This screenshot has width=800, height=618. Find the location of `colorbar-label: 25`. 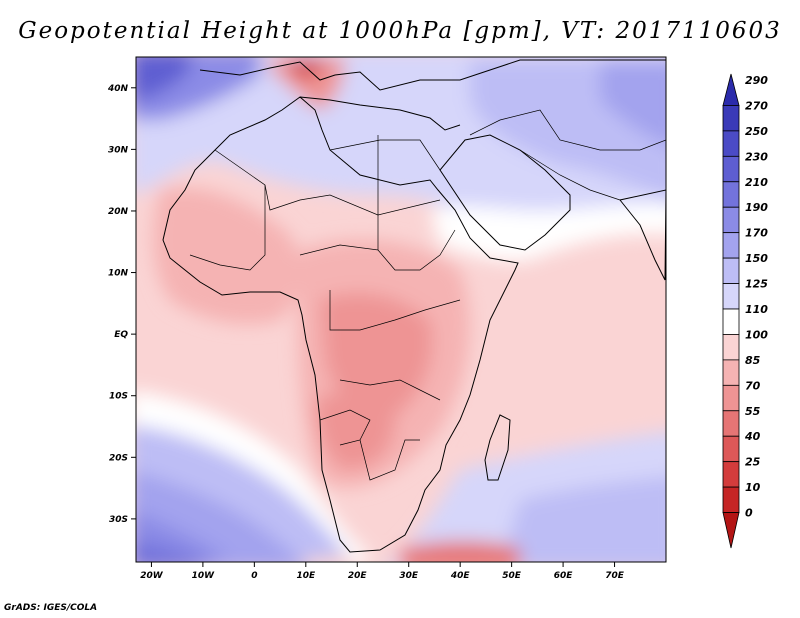

colorbar-label: 25 is located at coordinates (753, 462).